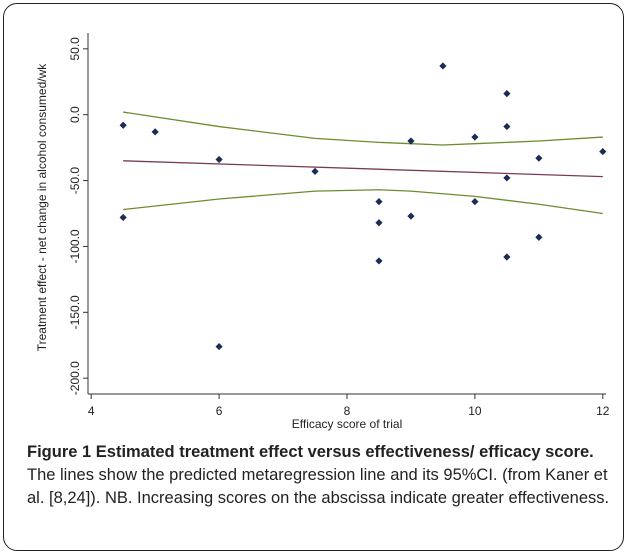 Image resolution: width=629 pixels, height=556 pixels. Describe the element at coordinates (475, 411) in the screenshot. I see `x-tick-label: 10` at that location.